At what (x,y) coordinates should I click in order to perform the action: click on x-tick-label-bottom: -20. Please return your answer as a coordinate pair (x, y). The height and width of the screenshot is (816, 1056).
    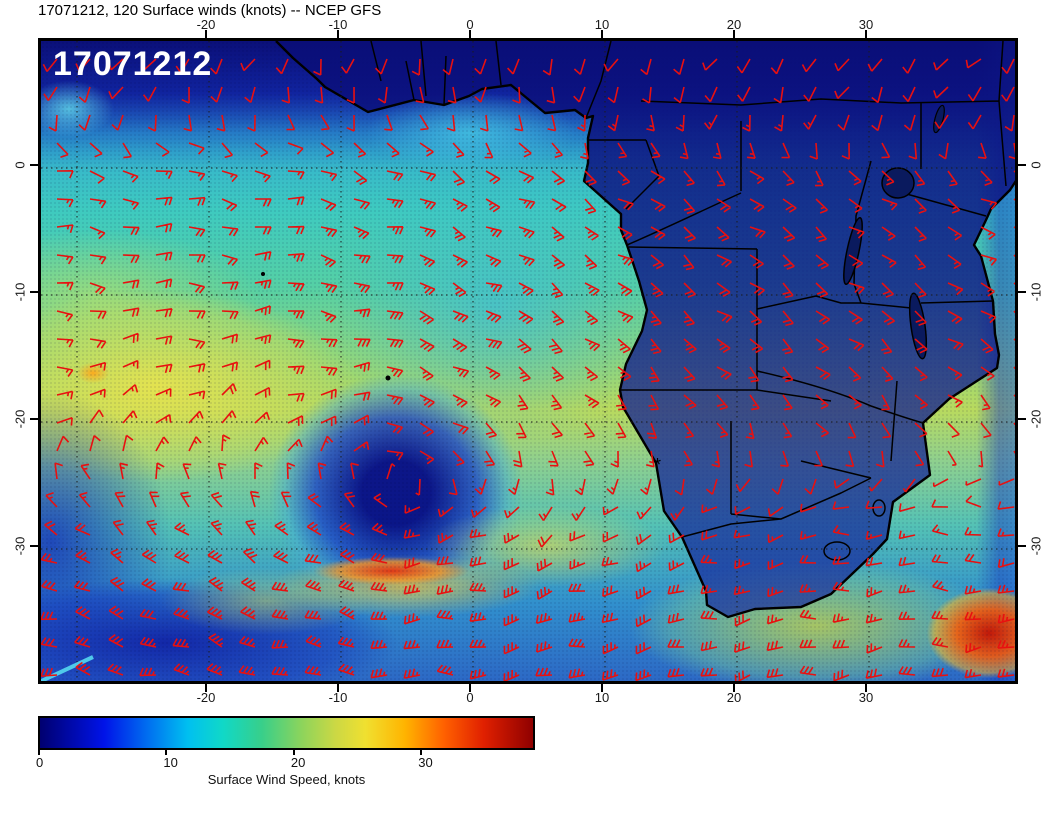
    Looking at the image, I should click on (206, 697).